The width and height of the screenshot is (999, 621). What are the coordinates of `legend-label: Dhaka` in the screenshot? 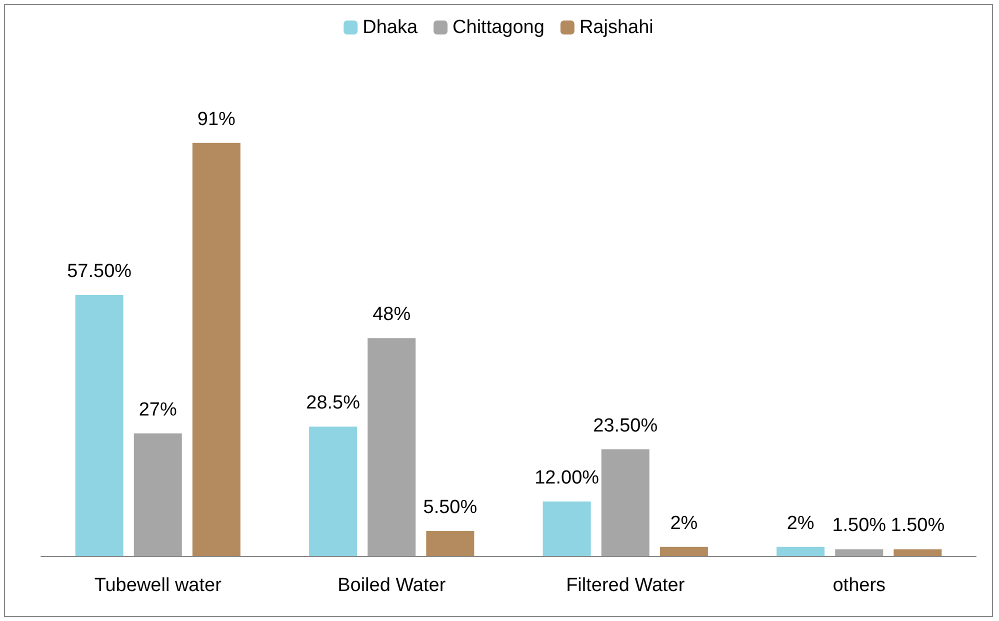 It's located at (390, 27).